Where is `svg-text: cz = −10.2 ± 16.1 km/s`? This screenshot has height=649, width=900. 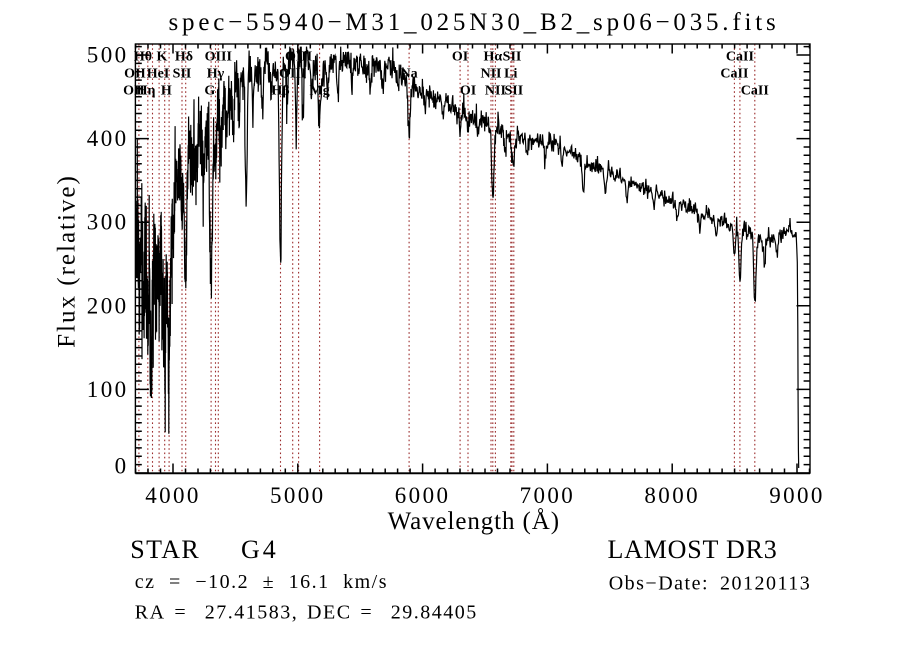 svg-text: cz = −10.2 ± 16.1 km/s is located at coordinates (261, 582).